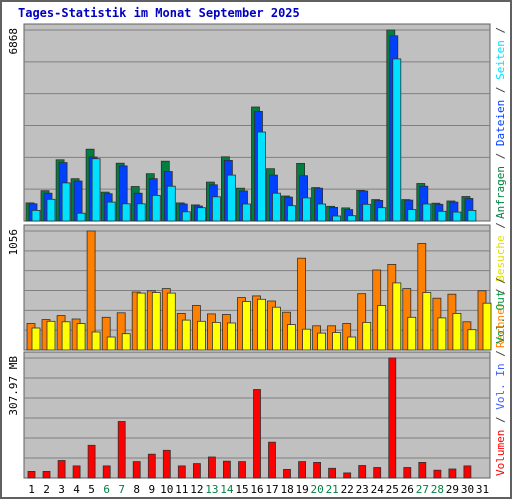  What do you see at coordinates (151, 489) in the screenshot?
I see `x-tick-label: 9` at bounding box center [151, 489].